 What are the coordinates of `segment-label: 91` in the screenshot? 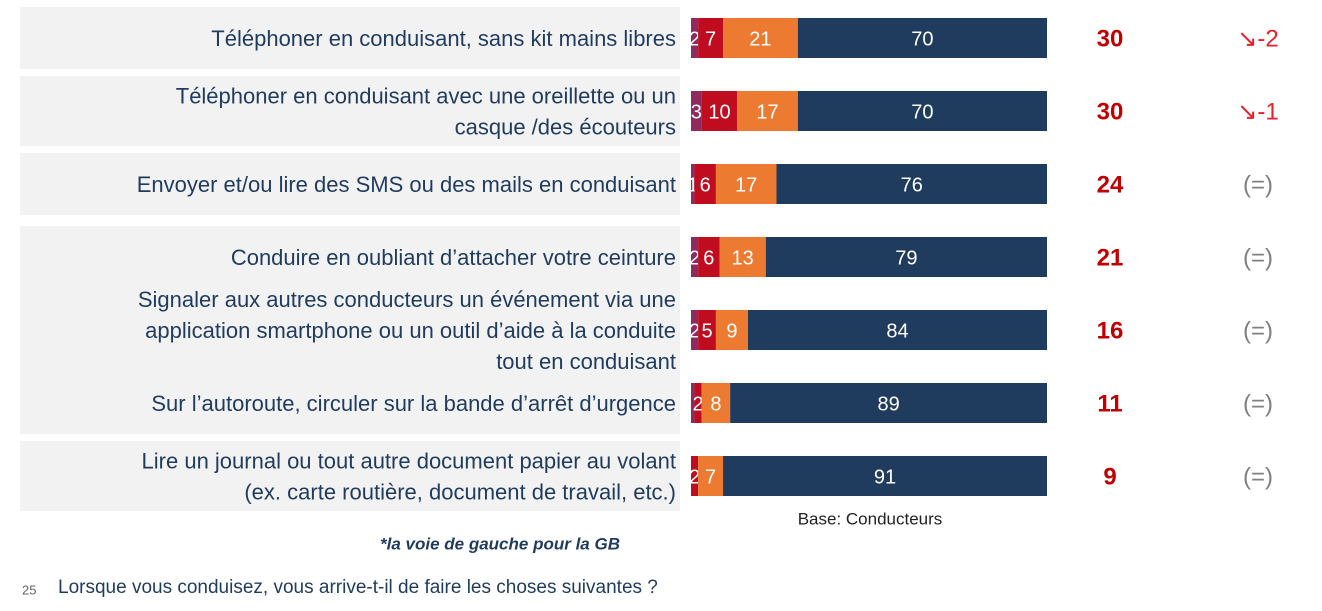 It's located at (885, 477).